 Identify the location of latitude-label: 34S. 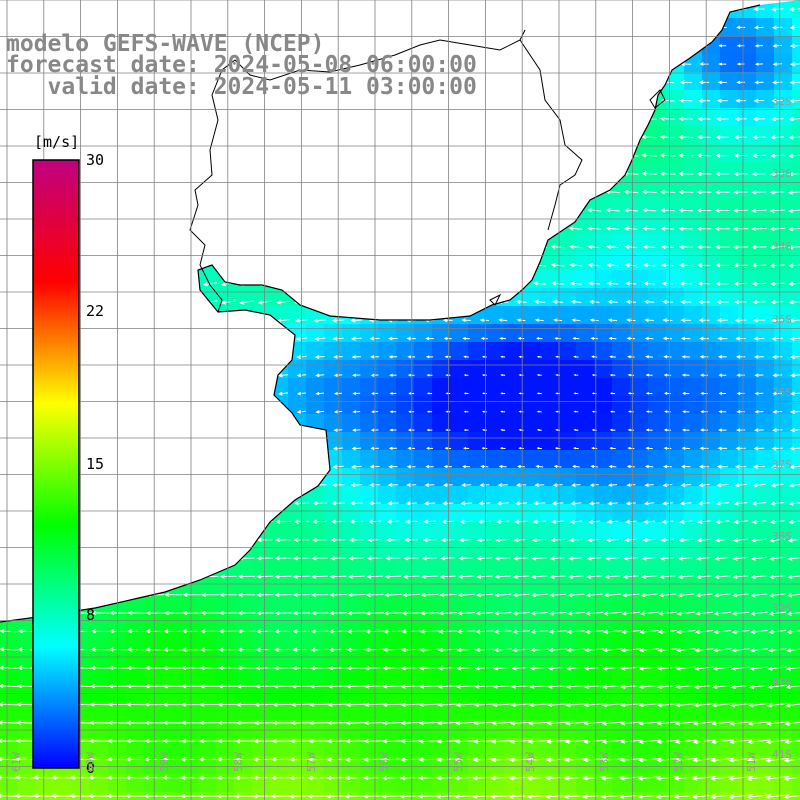
(782, 246).